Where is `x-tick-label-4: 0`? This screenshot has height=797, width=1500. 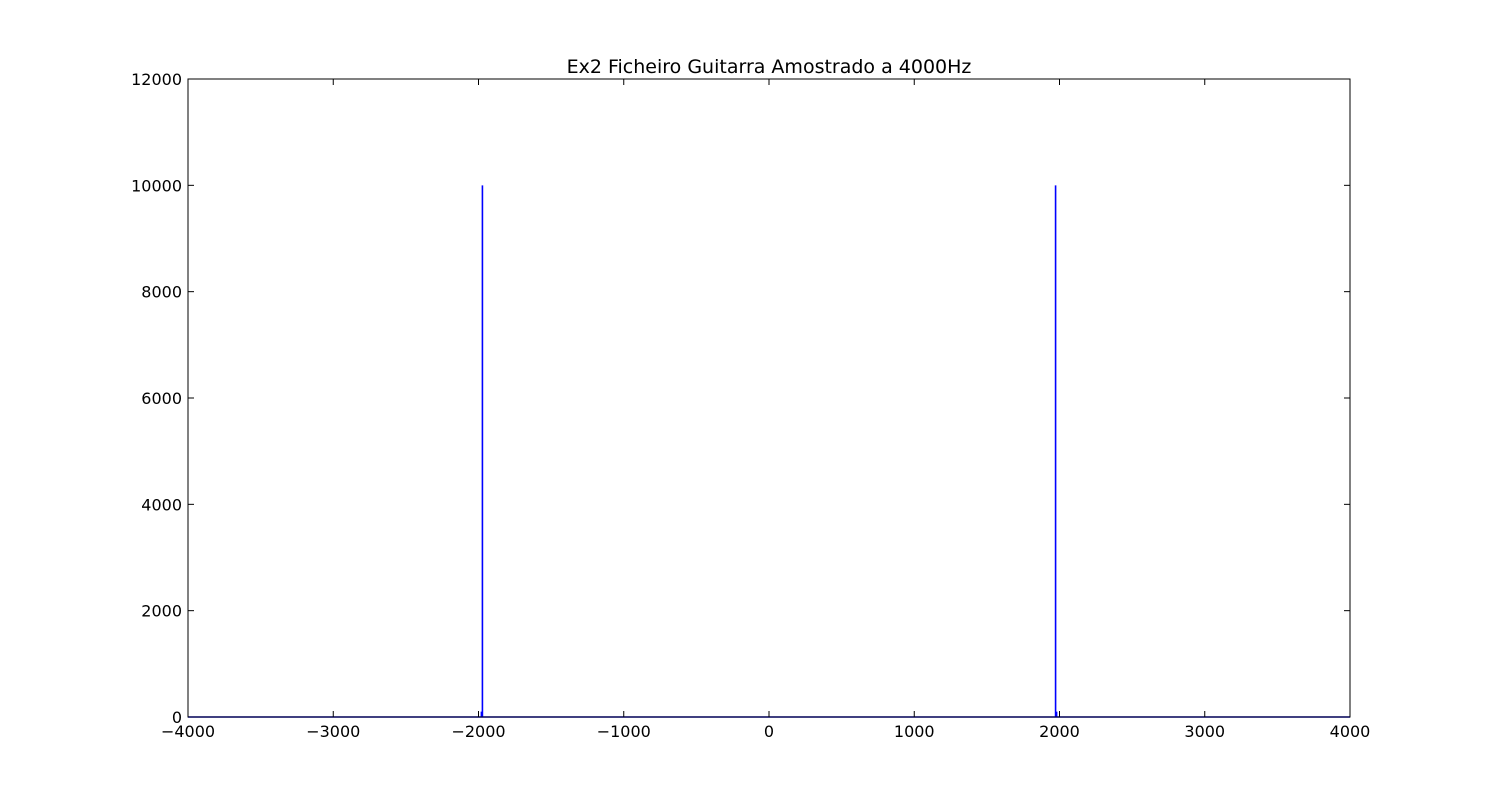 x-tick-label-4: 0 is located at coordinates (769, 731).